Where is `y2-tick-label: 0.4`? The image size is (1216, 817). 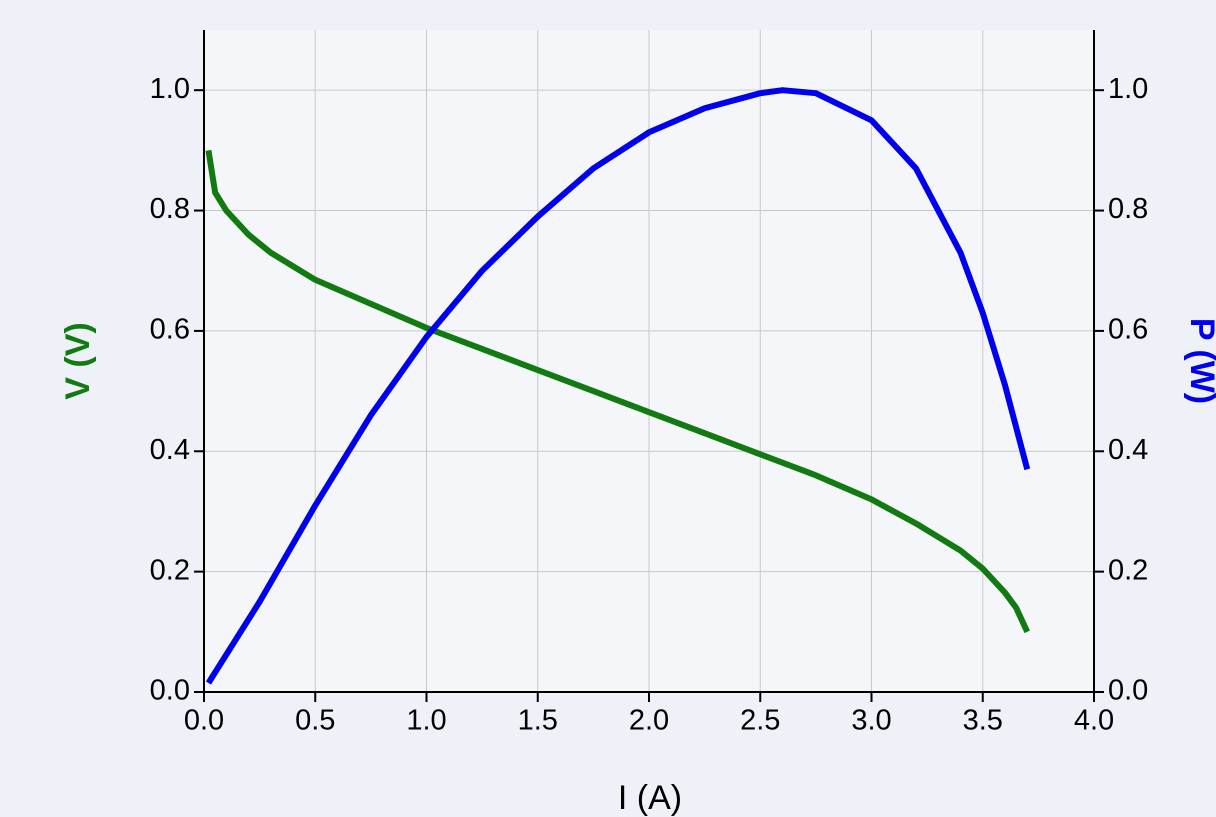
y2-tick-label: 0.4 is located at coordinates (1128, 450).